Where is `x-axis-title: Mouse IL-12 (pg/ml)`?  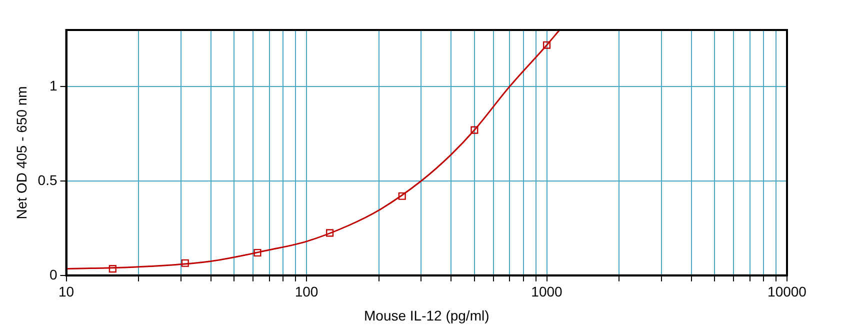 x-axis-title: Mouse IL-12 (pg/ml) is located at coordinates (427, 315).